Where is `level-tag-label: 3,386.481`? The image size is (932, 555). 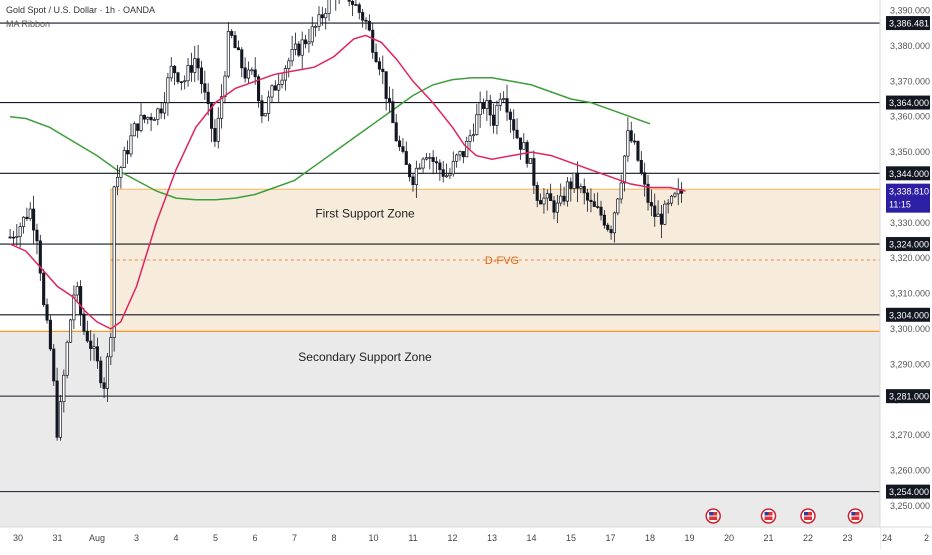
level-tag-label: 3,386.481 is located at coordinates (909, 24).